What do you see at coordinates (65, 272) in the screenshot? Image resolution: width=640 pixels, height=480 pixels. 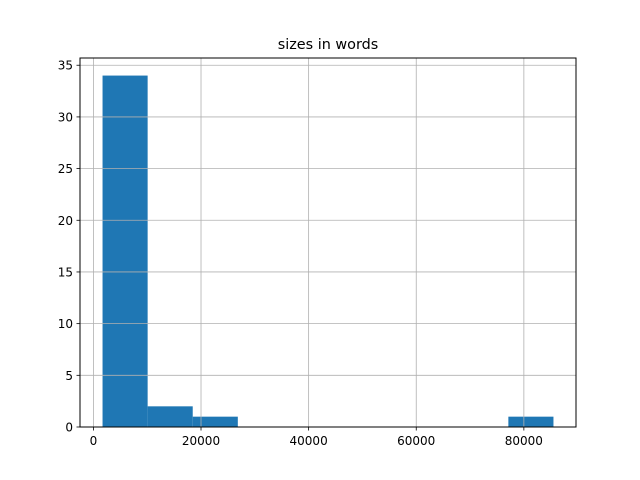 I see `y-tick-label: 15` at bounding box center [65, 272].